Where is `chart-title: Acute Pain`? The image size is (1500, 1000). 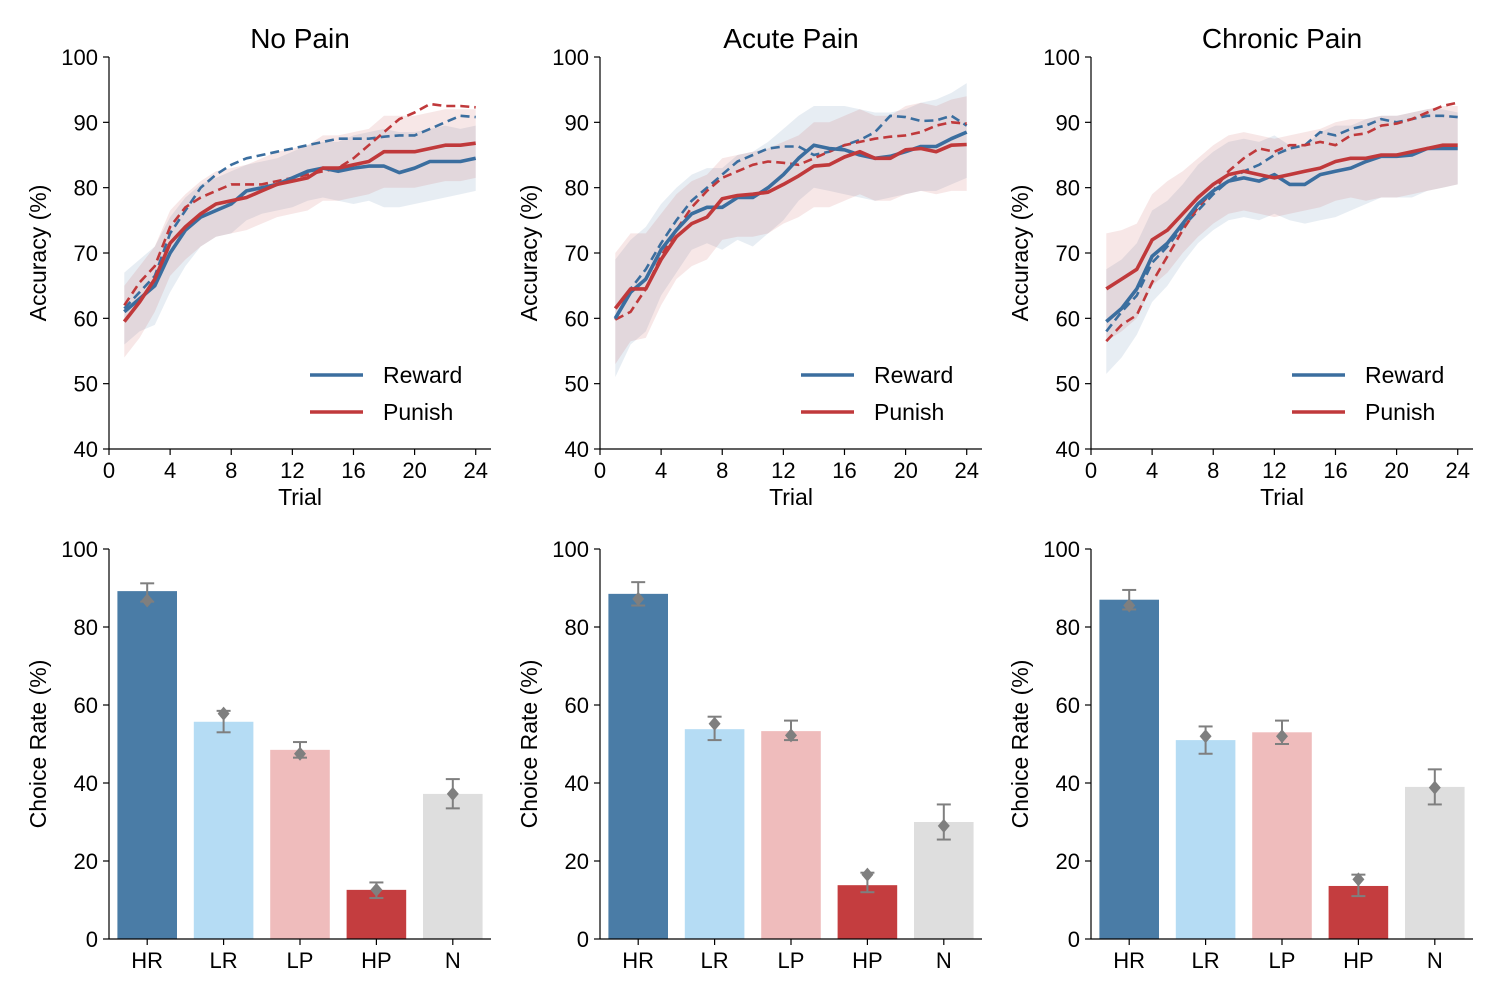
chart-title: Acute Pain is located at coordinates (790, 38).